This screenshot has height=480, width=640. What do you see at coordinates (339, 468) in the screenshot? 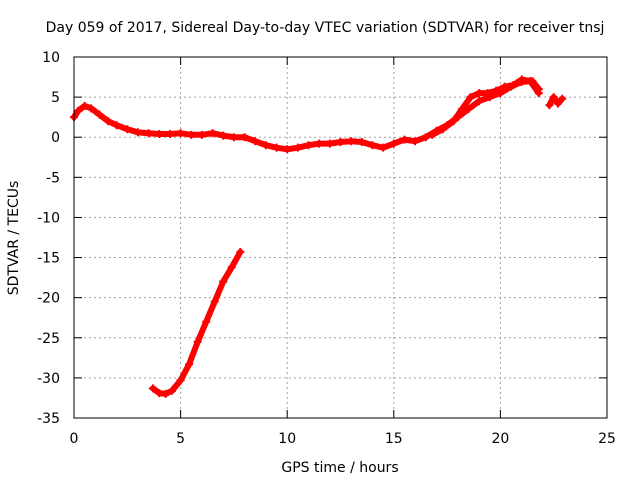
I see `x-axis-label: GPS time / hours` at bounding box center [339, 468].